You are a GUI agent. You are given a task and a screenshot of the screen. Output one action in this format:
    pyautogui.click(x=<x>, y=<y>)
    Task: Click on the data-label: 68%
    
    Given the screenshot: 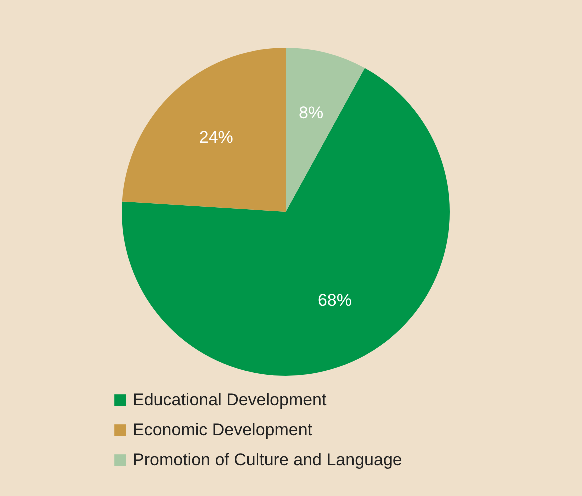 What is the action you would take?
    pyautogui.click(x=335, y=300)
    